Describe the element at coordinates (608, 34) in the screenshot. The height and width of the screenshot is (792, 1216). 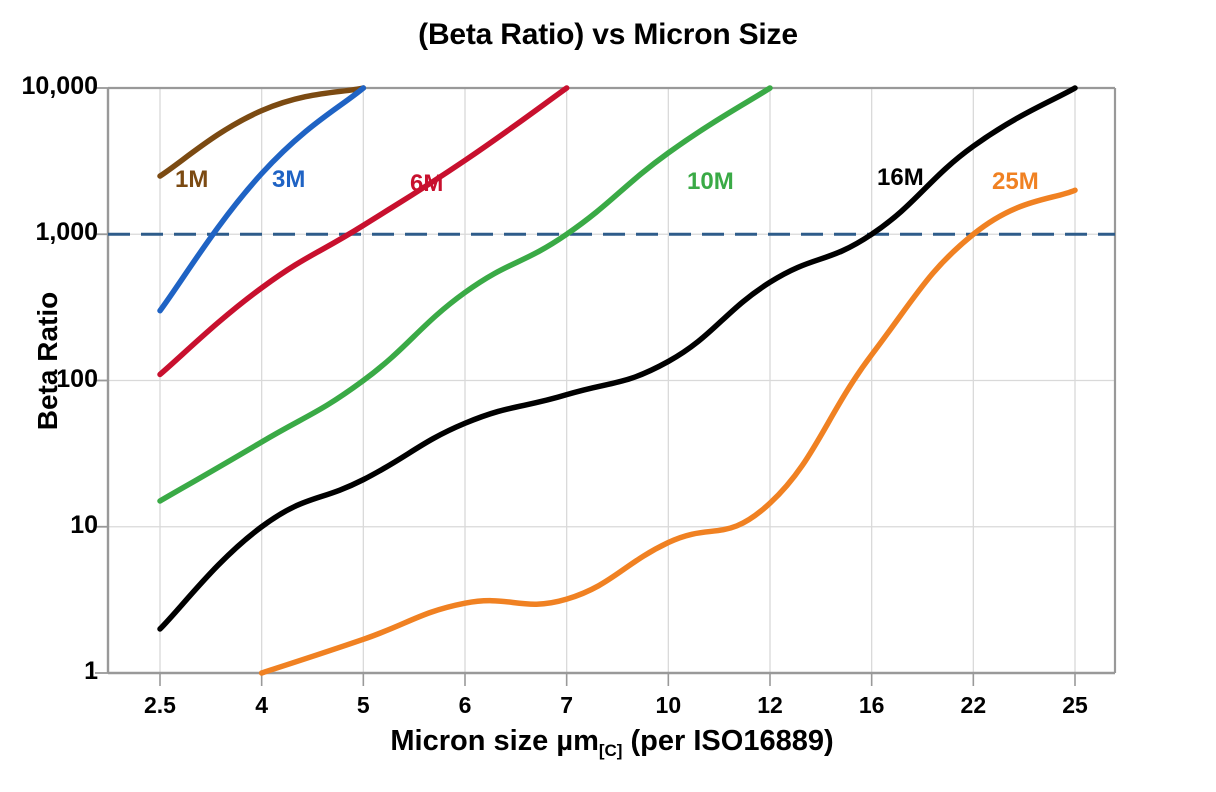
I see `chart-title: (Beta Ratio) vs Micron Size` at that location.